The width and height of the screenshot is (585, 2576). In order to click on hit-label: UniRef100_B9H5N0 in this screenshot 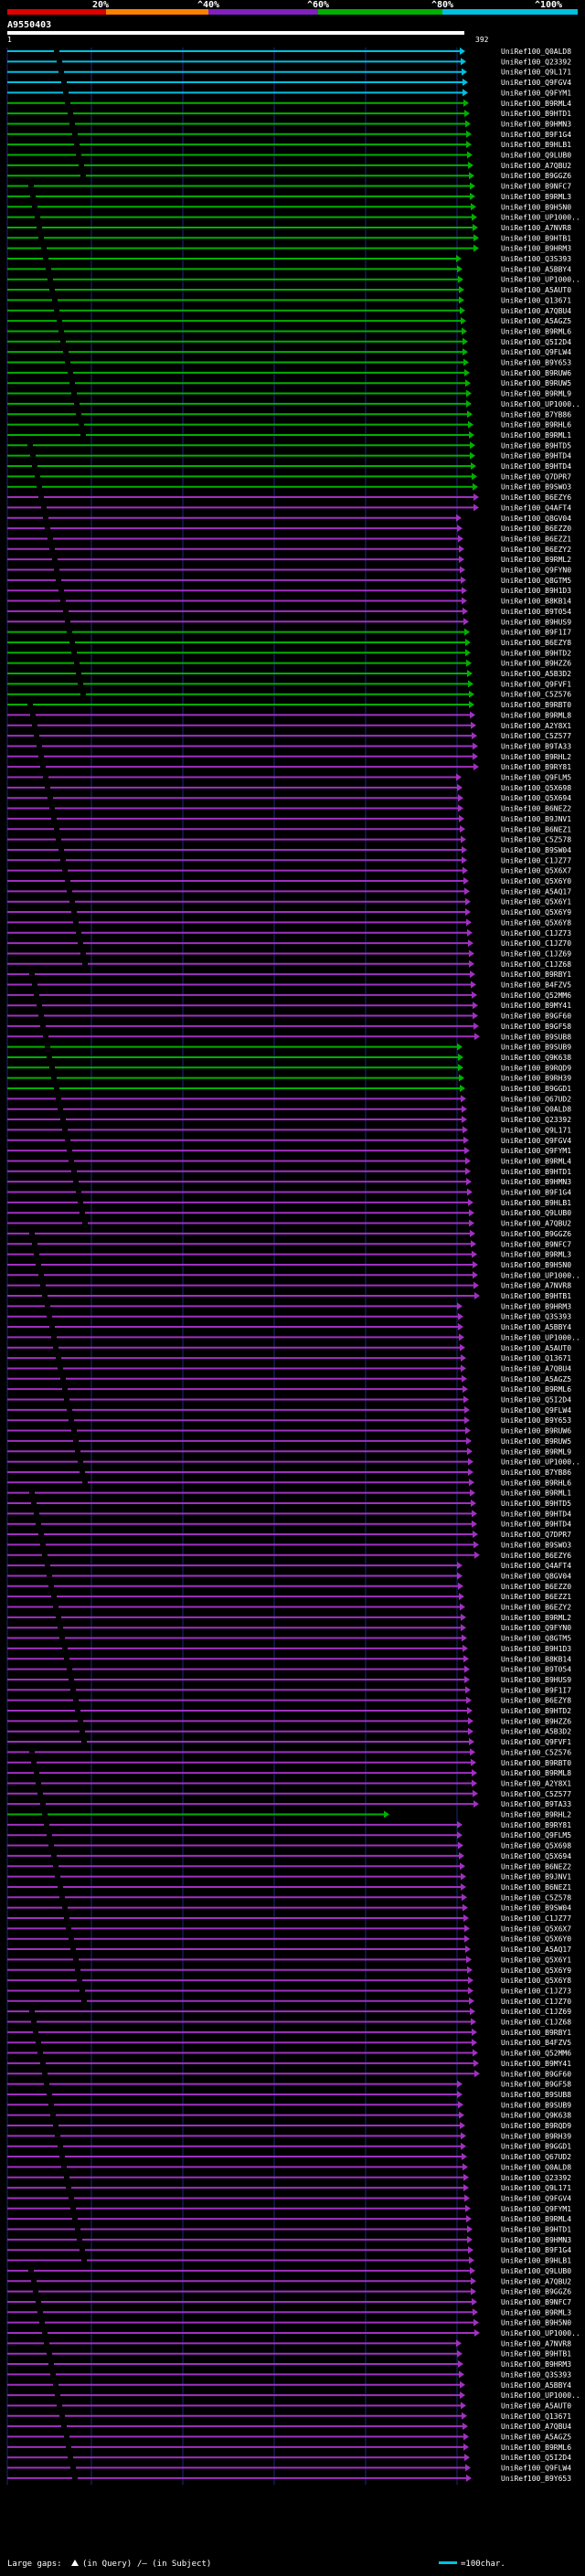, I will do `click(536, 2323)`.